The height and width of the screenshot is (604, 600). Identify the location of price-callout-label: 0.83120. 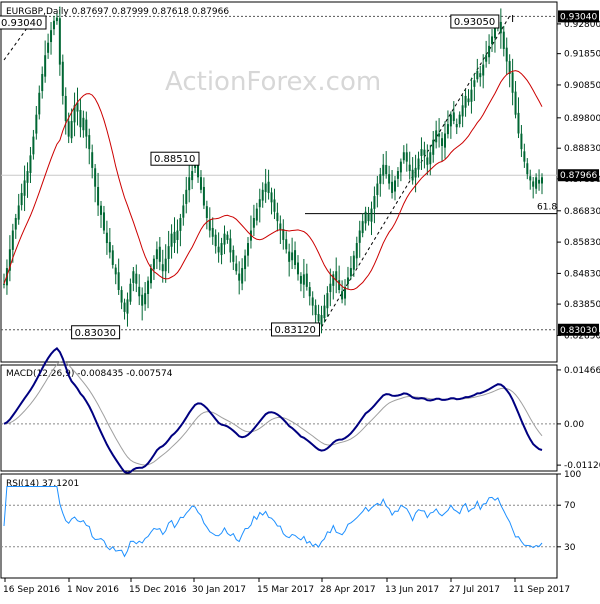
(295, 330).